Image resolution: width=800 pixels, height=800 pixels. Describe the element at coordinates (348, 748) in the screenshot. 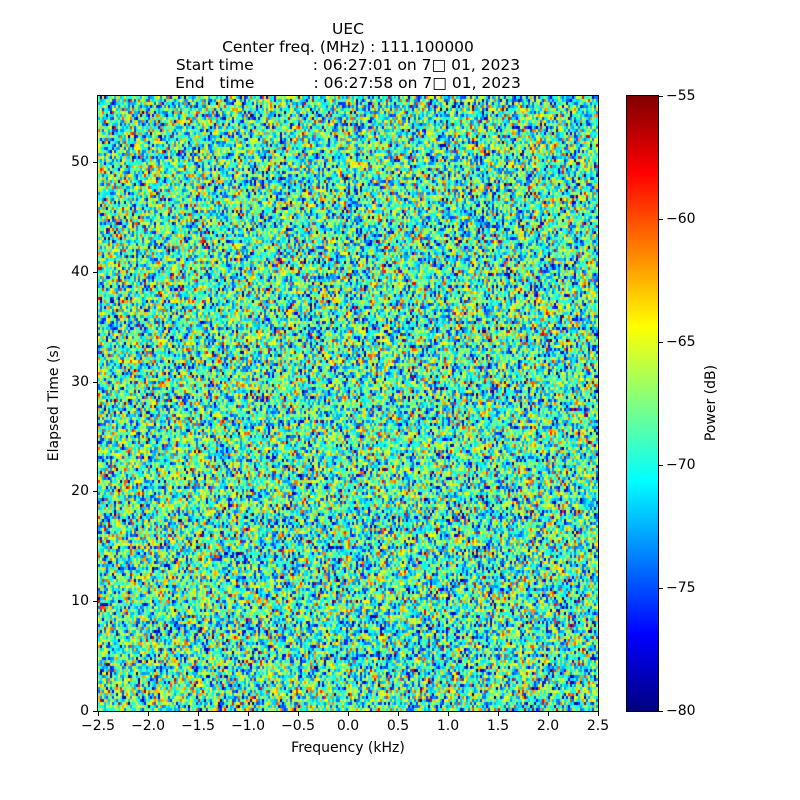

I see `x-axis-label: Frequency (kHz)` at that location.